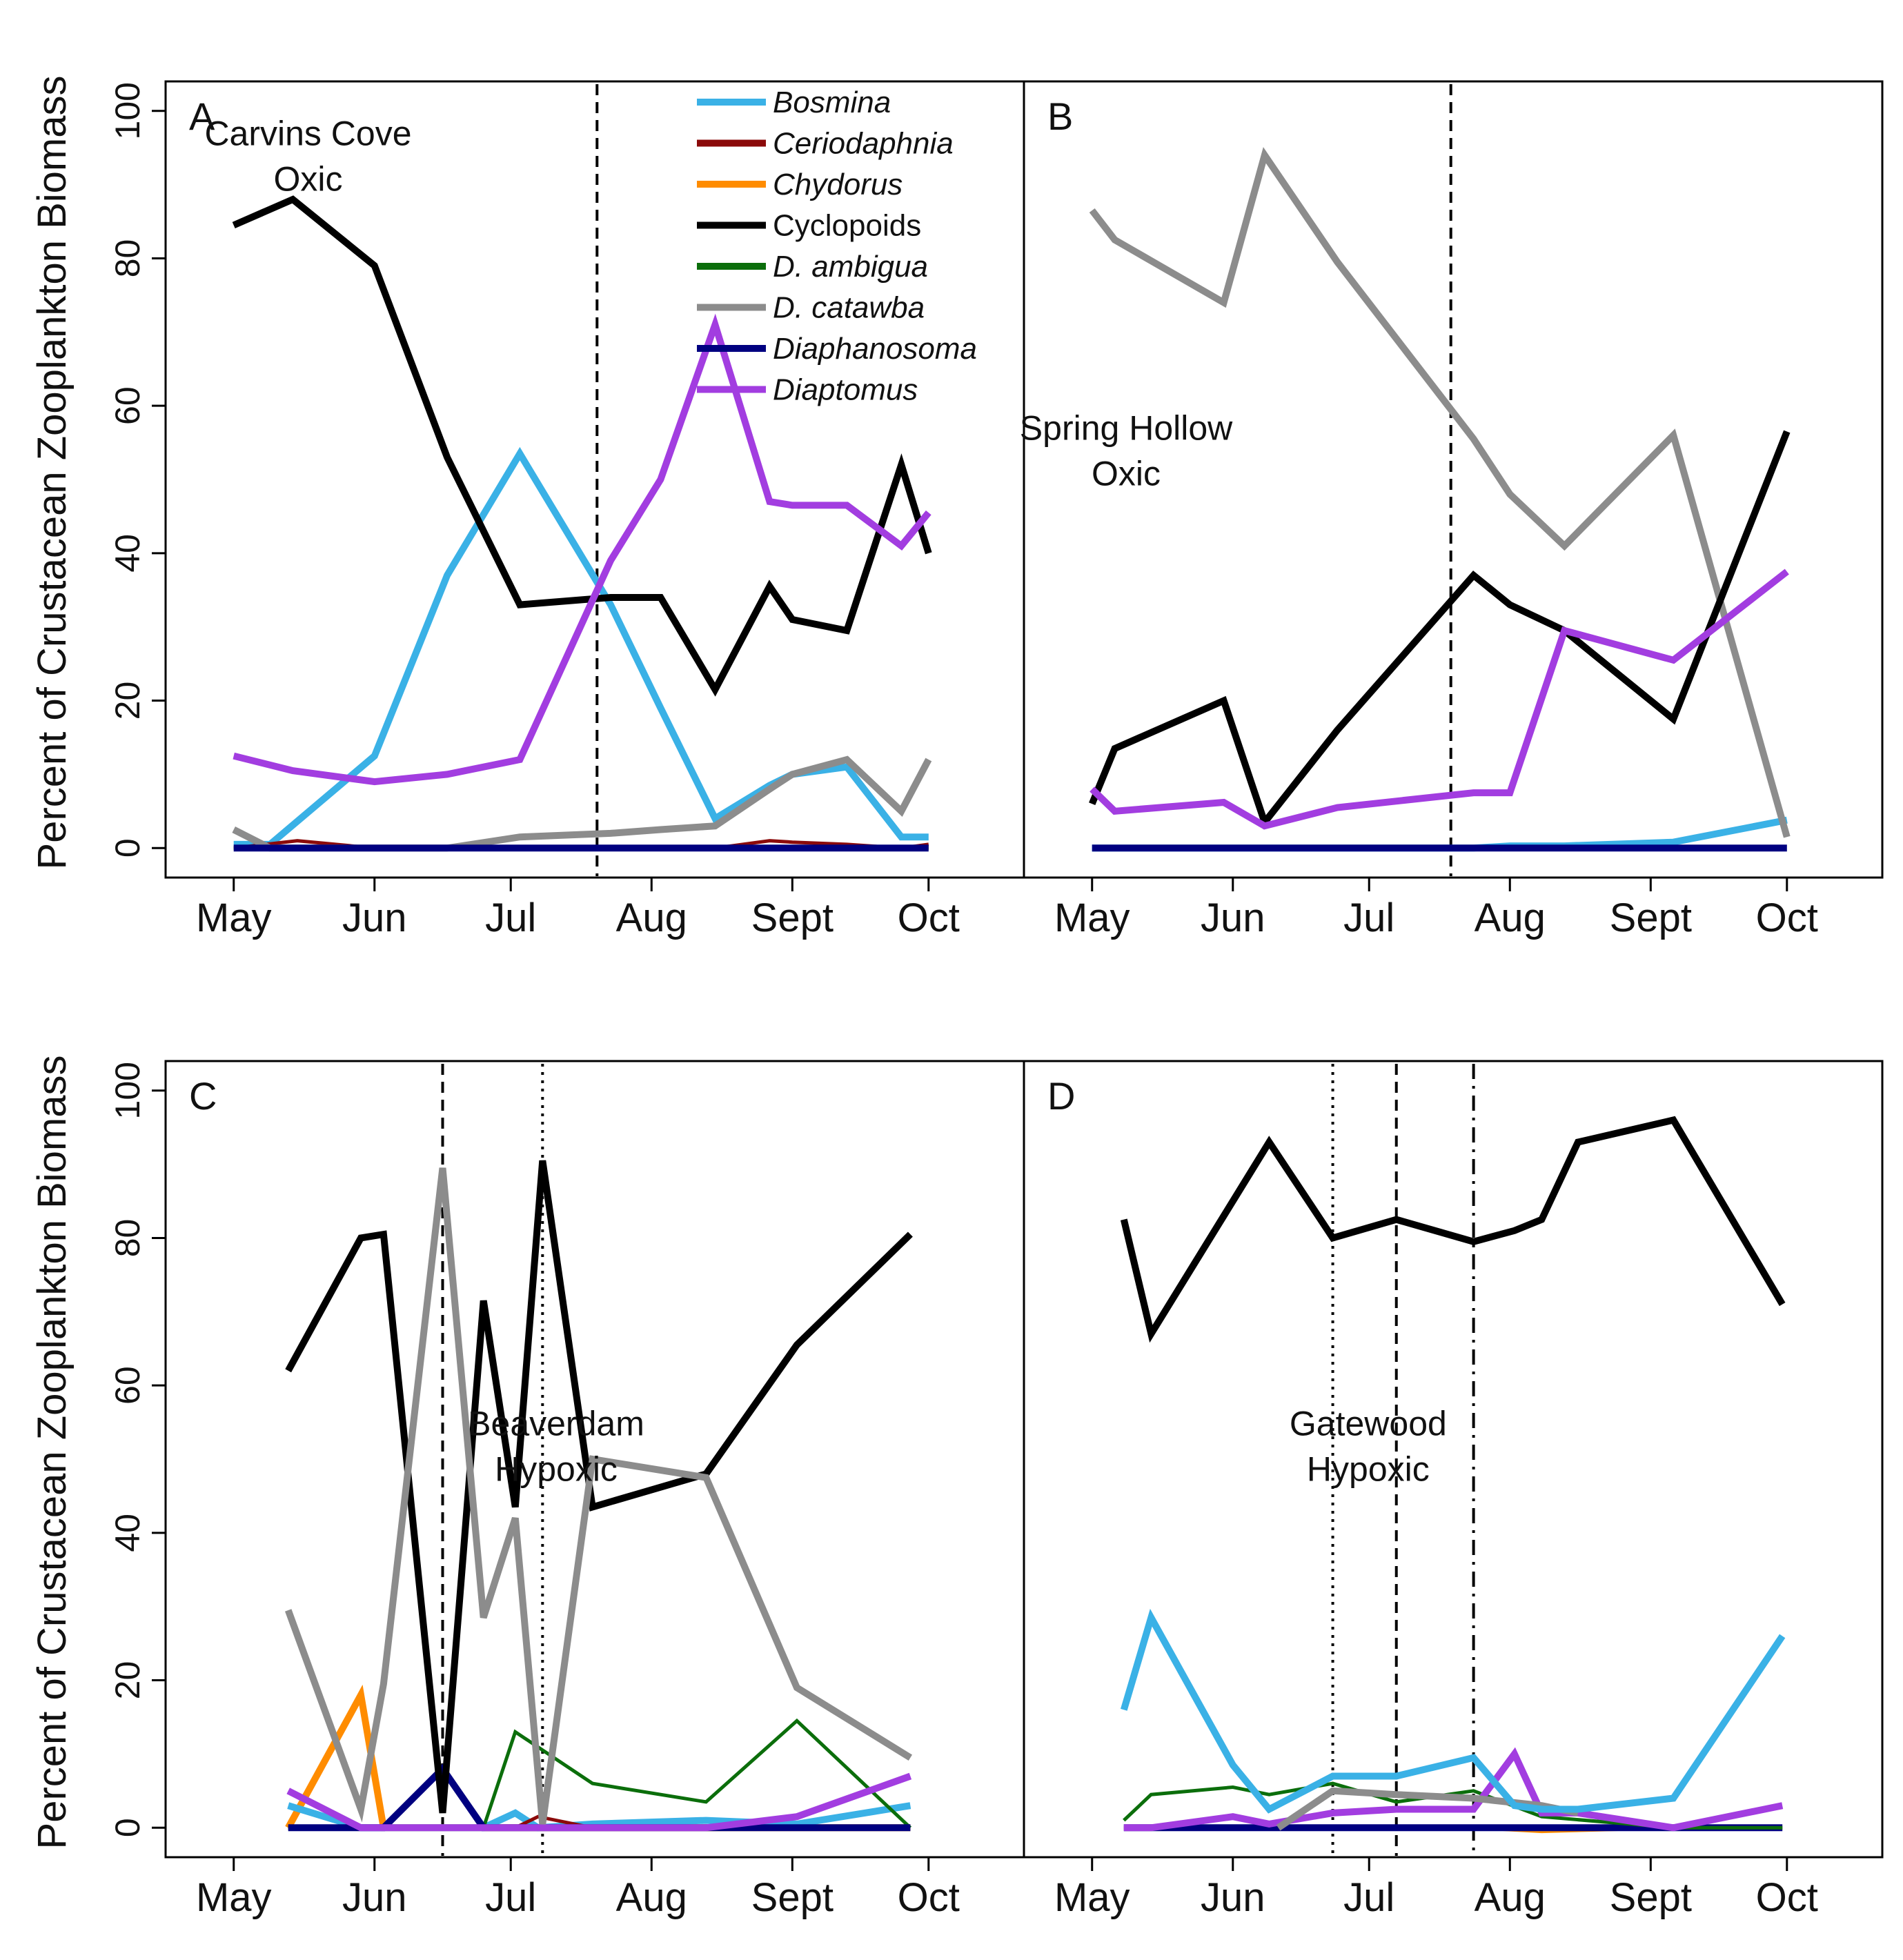 This screenshot has height=1960, width=1903. Describe the element at coordinates (556, 1423) in the screenshot. I see `panel-annotation-line: Beaverdam` at that location.